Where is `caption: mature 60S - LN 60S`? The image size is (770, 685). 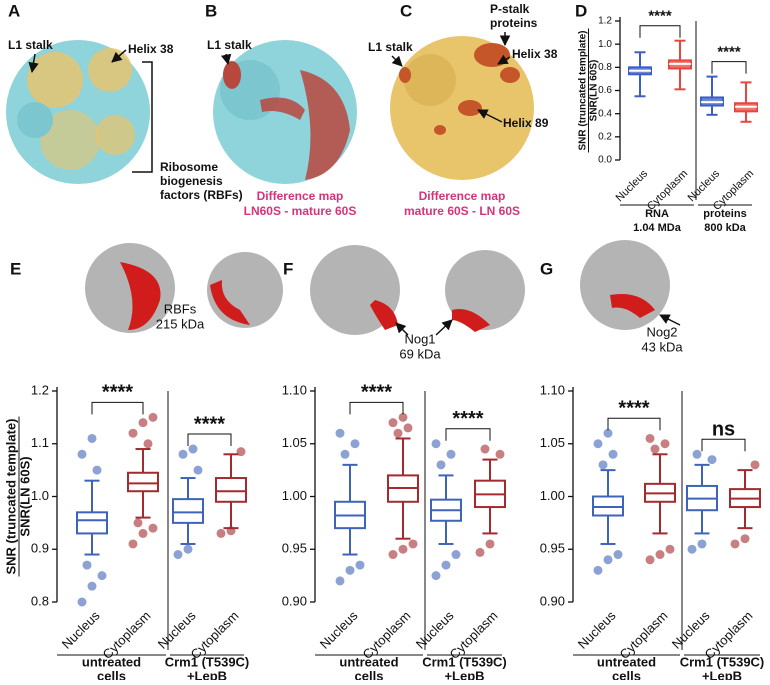
caption: mature 60S - LN 60S is located at coordinates (462, 211).